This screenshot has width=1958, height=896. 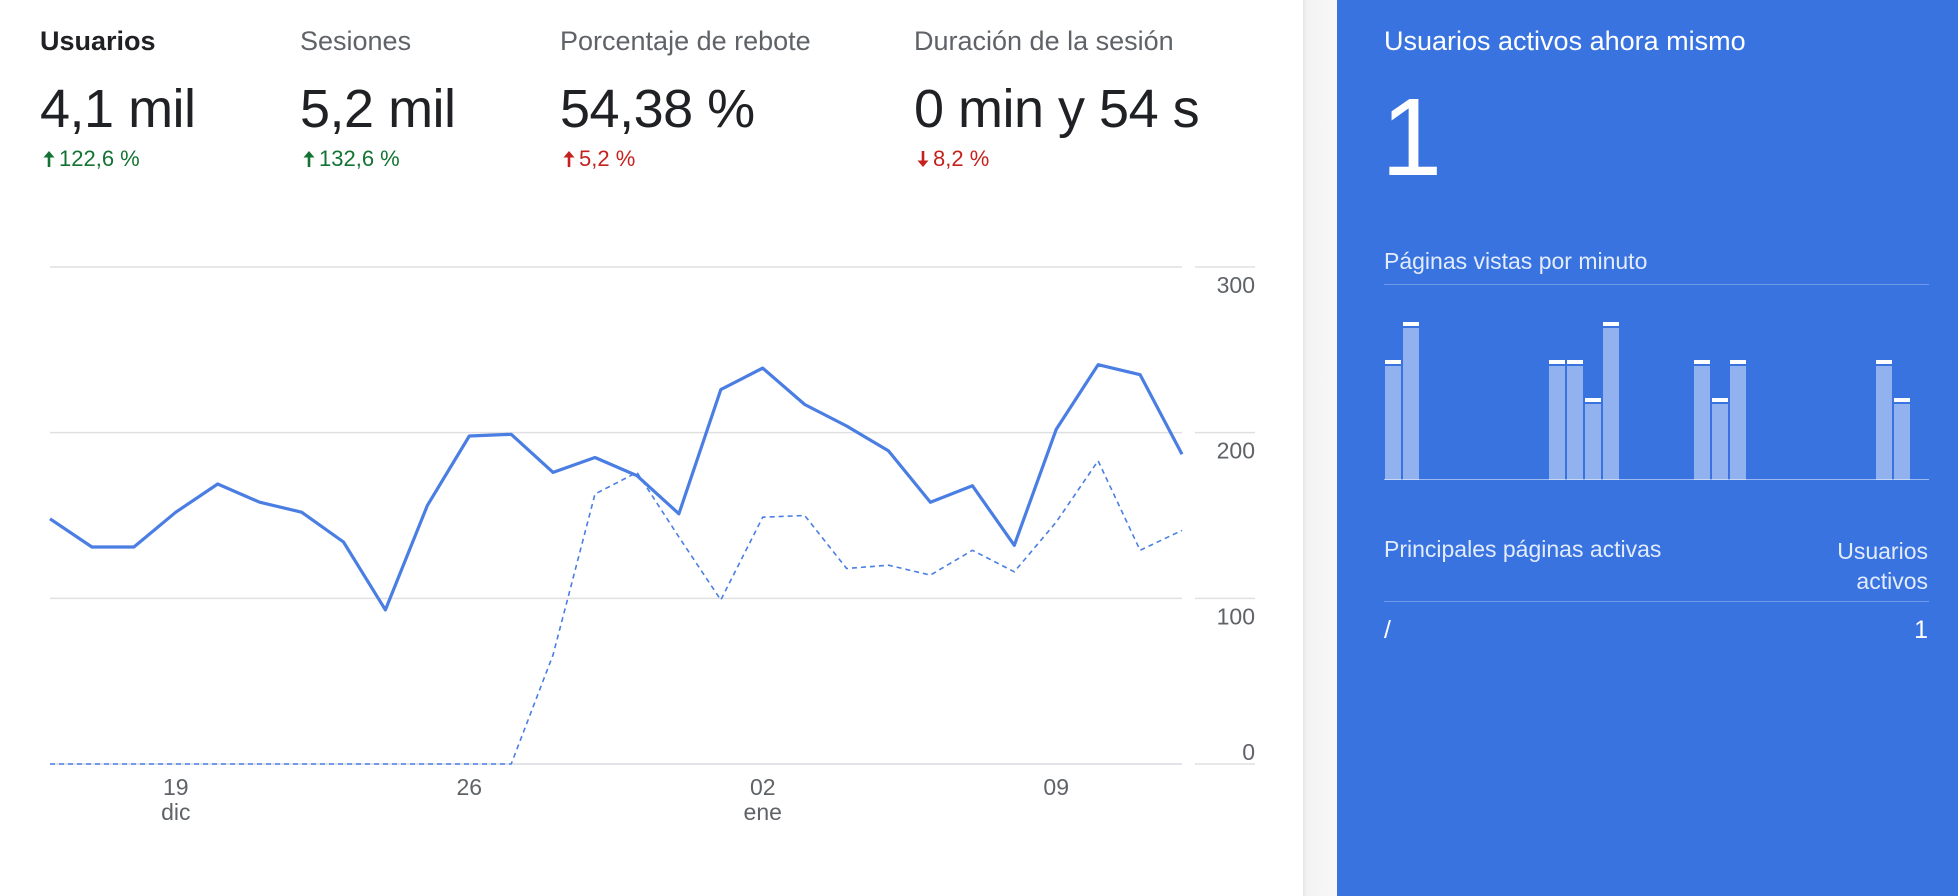 I want to click on metric-value: 4,1 mil, so click(x=118, y=109).